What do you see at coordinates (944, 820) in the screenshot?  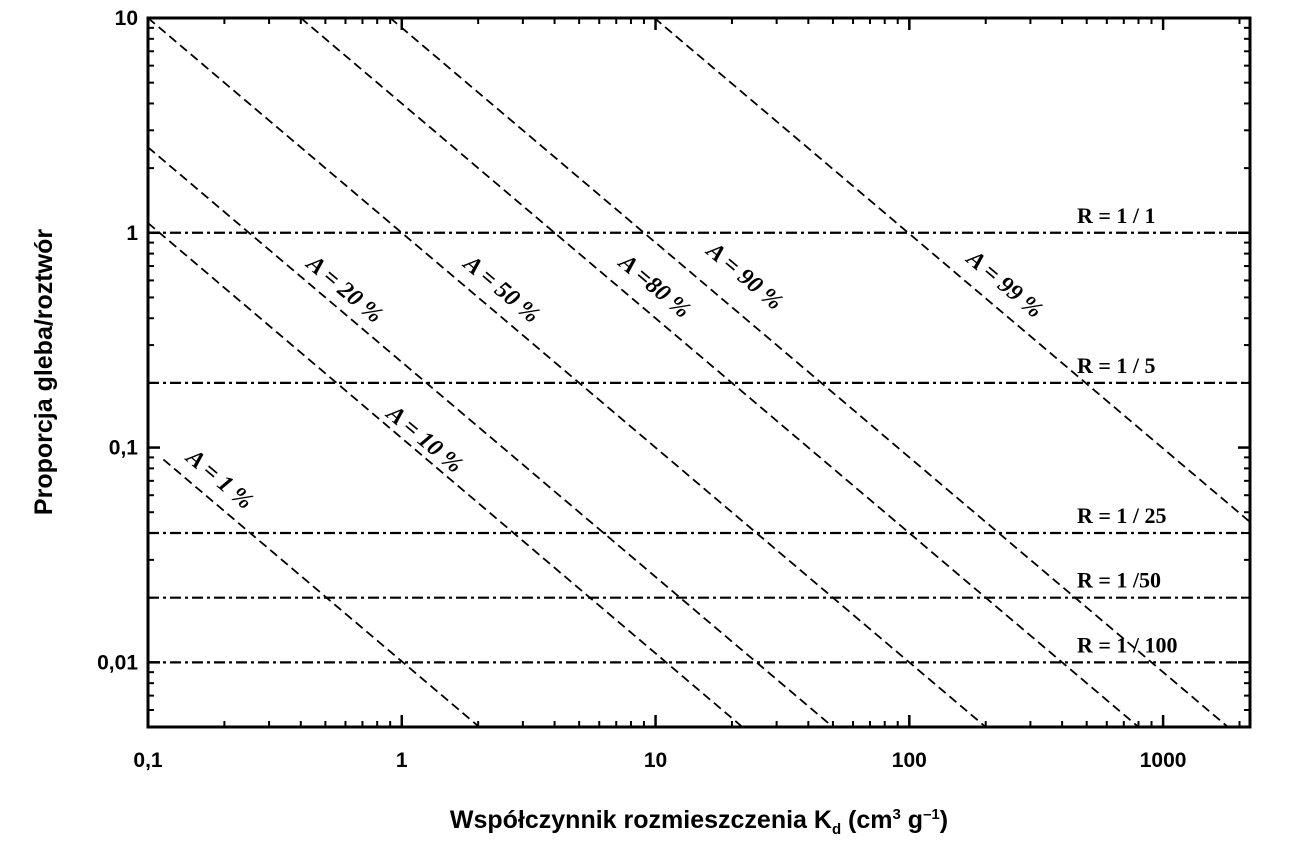 I see `x-title-part: )` at bounding box center [944, 820].